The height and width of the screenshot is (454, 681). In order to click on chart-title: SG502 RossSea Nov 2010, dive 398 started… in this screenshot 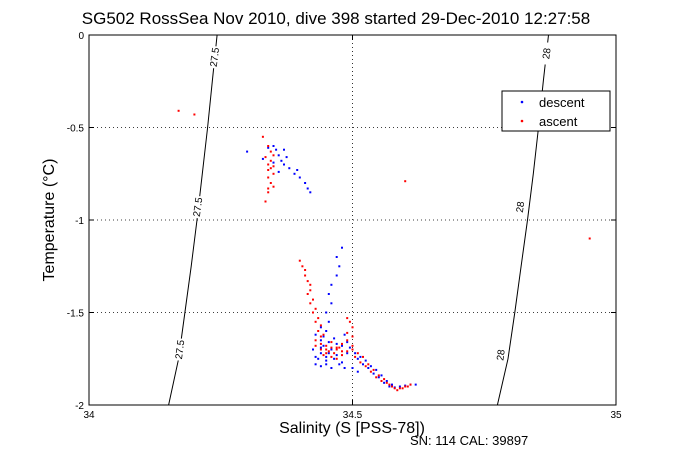, I will do `click(336, 18)`.